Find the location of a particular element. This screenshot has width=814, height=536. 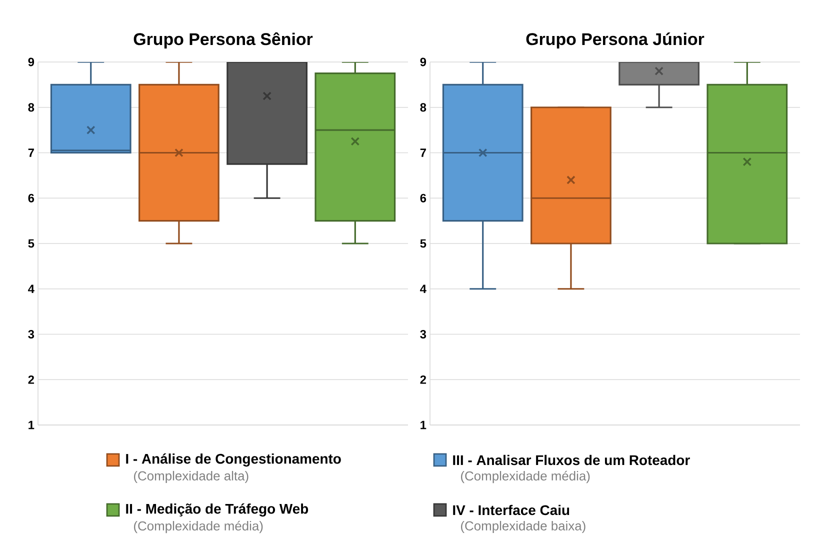

legend-label: II - Medição de Tráfego Web is located at coordinates (217, 510).